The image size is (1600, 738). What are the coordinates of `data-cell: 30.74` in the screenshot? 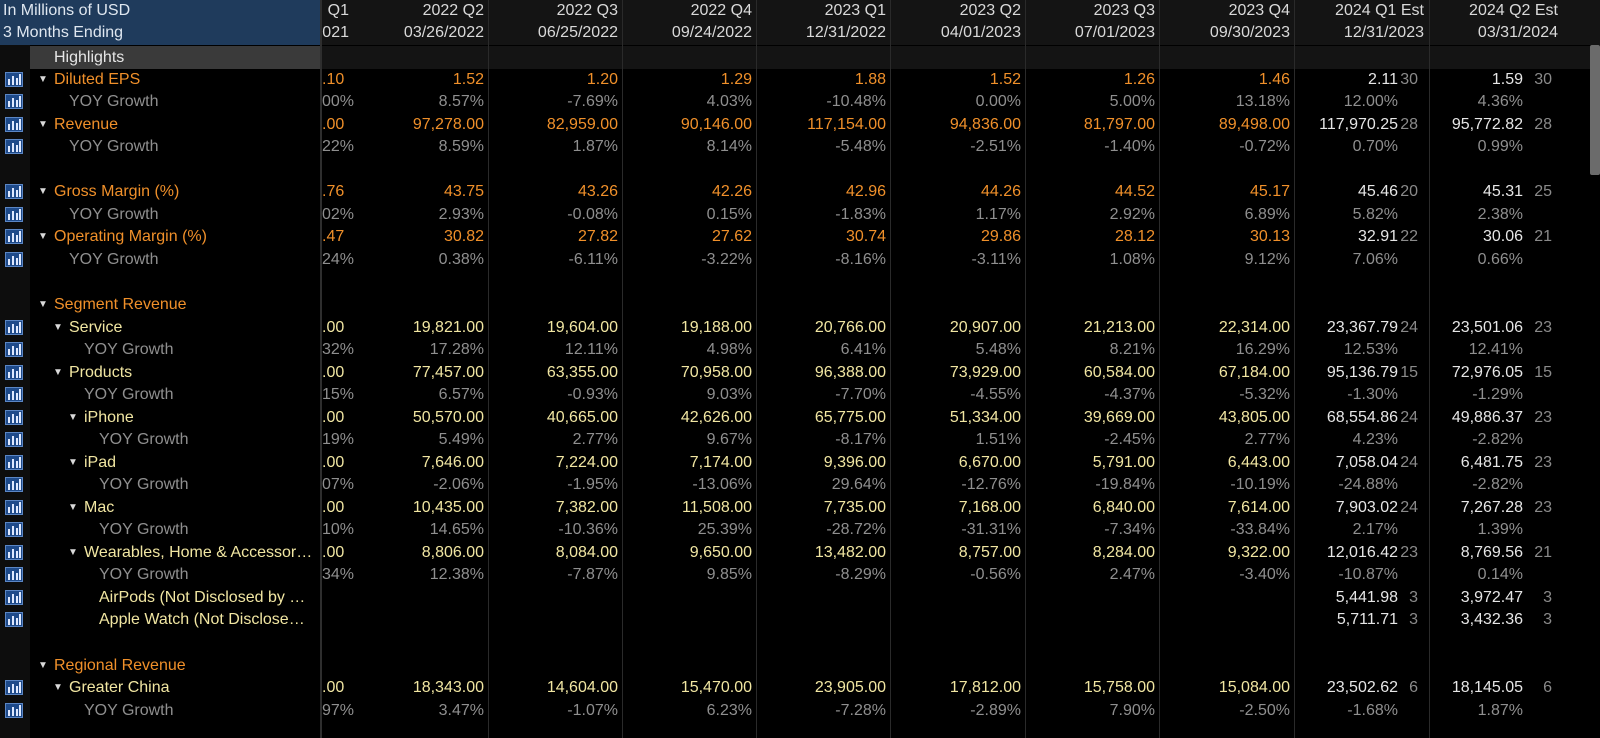 It's located at (865, 236).